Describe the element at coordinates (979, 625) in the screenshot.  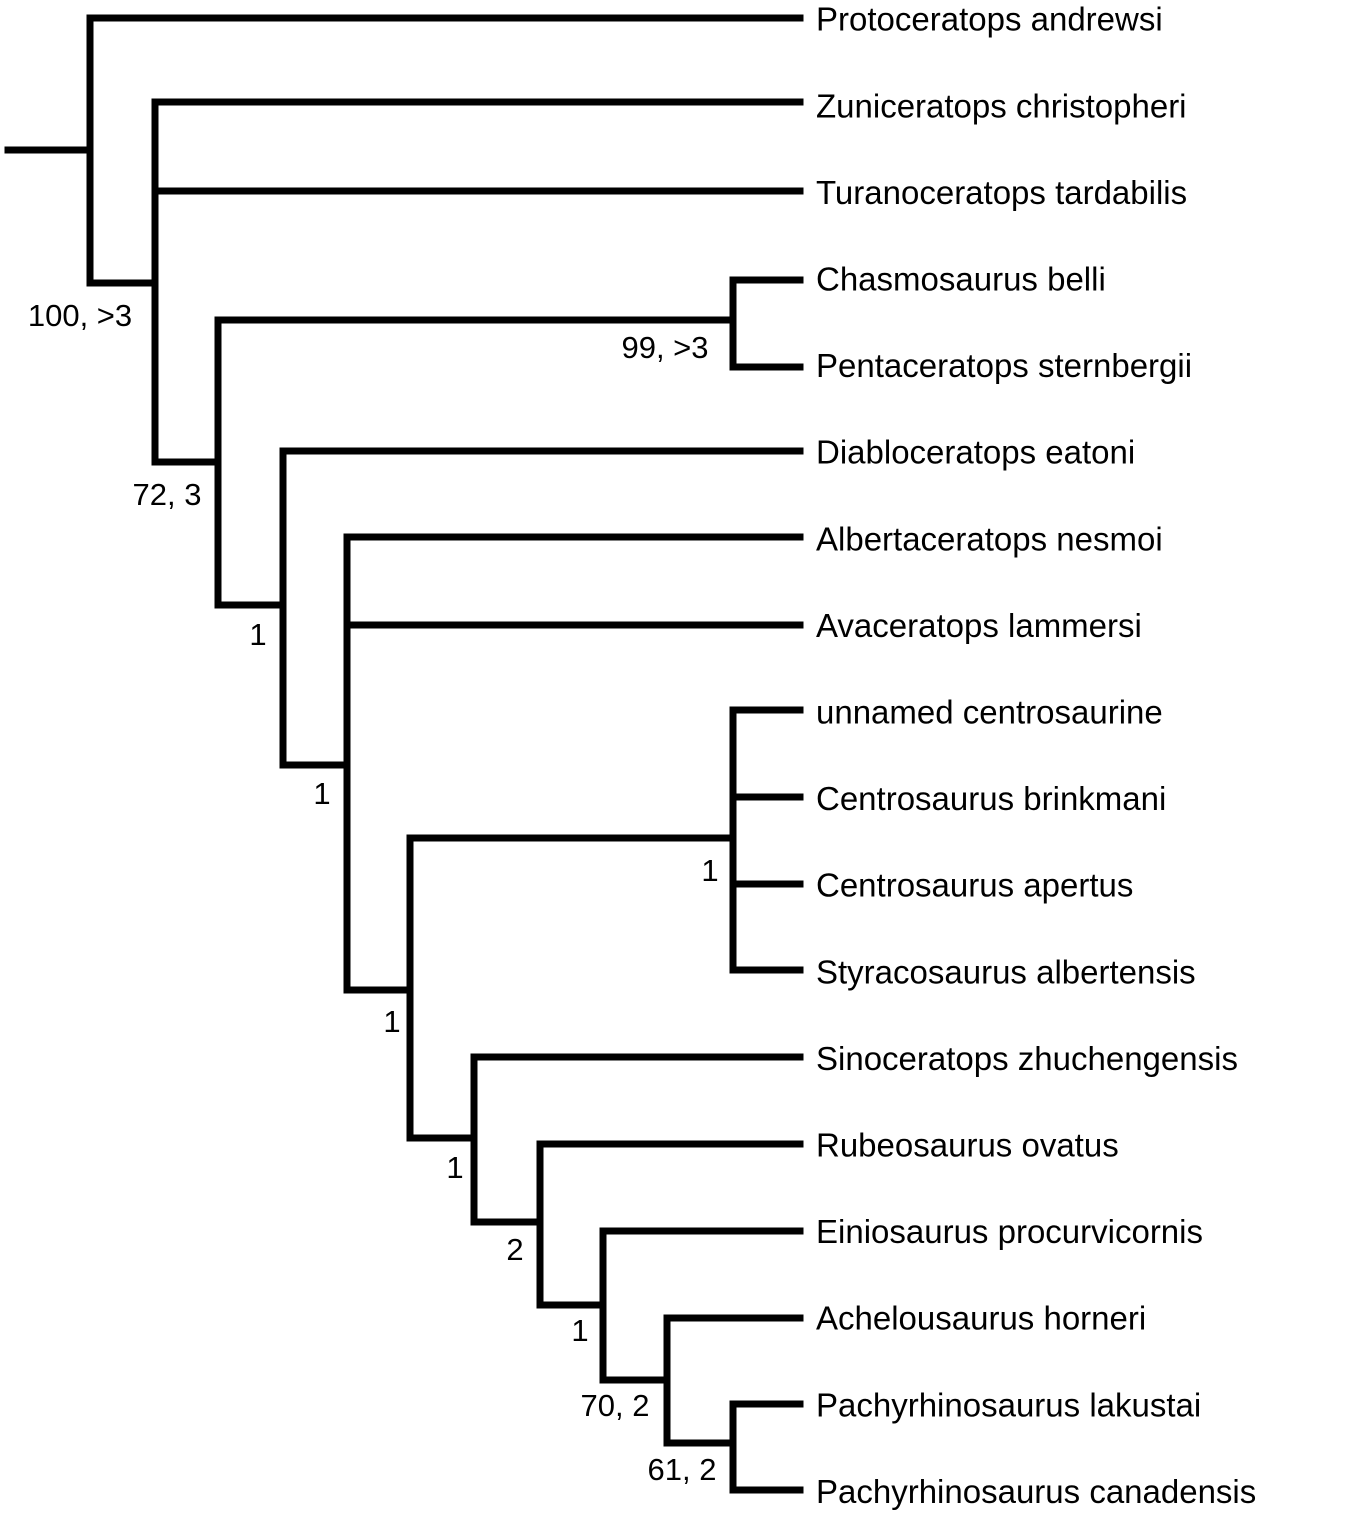
I see `taxon-label: Avaceratops lammersi` at that location.